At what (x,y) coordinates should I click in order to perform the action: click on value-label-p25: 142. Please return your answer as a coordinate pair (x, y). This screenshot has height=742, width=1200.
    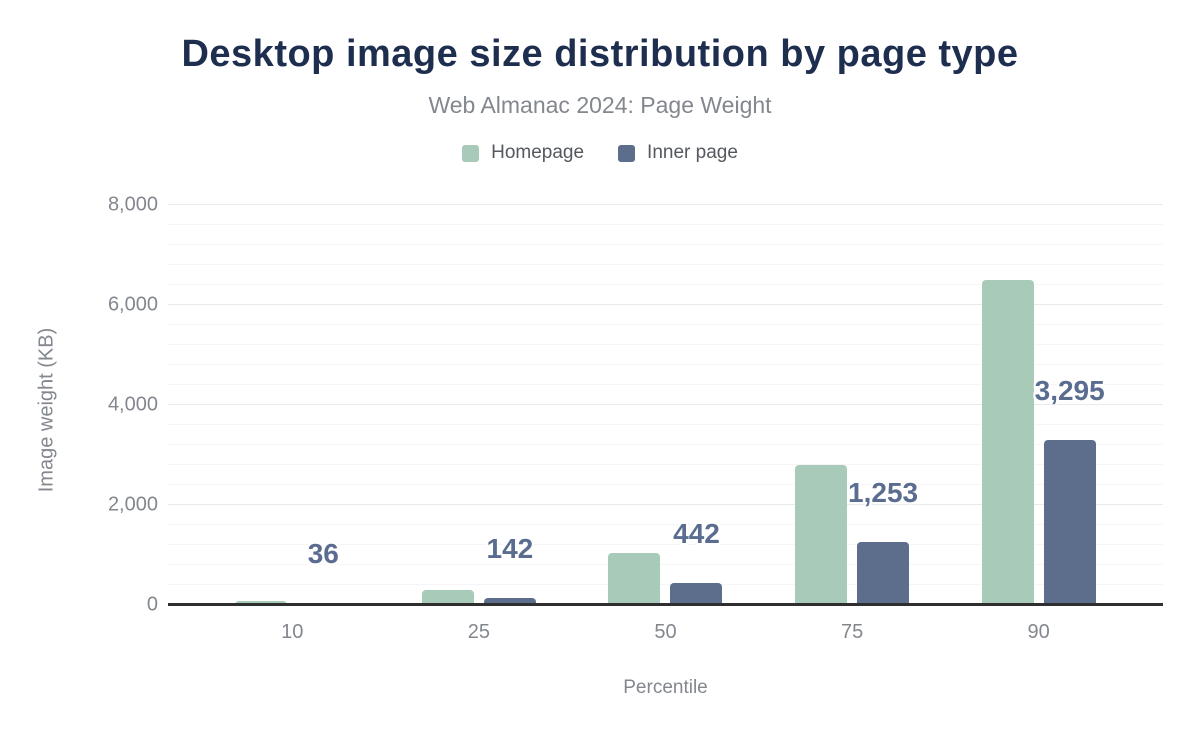
    Looking at the image, I should click on (510, 548).